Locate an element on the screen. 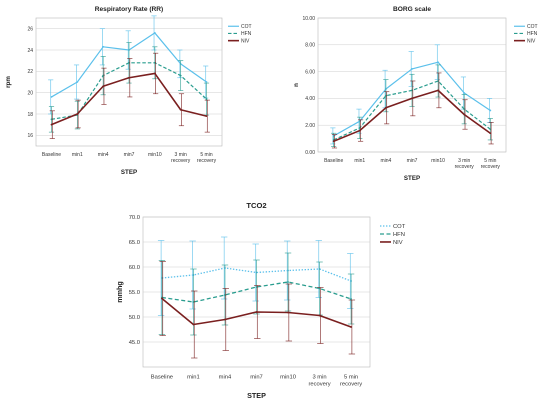 This screenshot has height=407, width=550. y-tick-label: 22 is located at coordinates (30, 72).